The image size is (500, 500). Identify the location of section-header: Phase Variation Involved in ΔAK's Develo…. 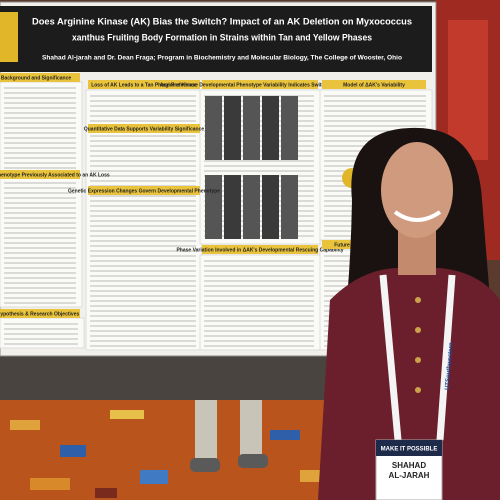
(259, 250).